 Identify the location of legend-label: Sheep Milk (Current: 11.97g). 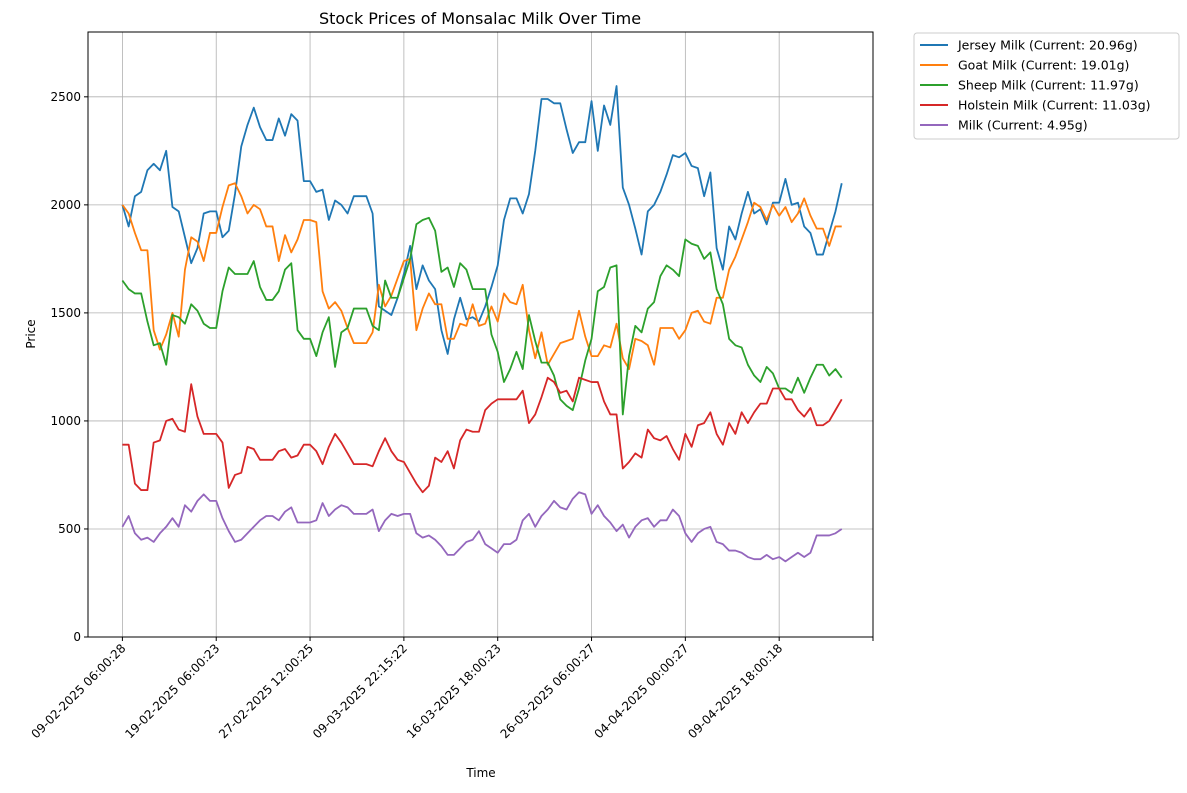
(1048, 85).